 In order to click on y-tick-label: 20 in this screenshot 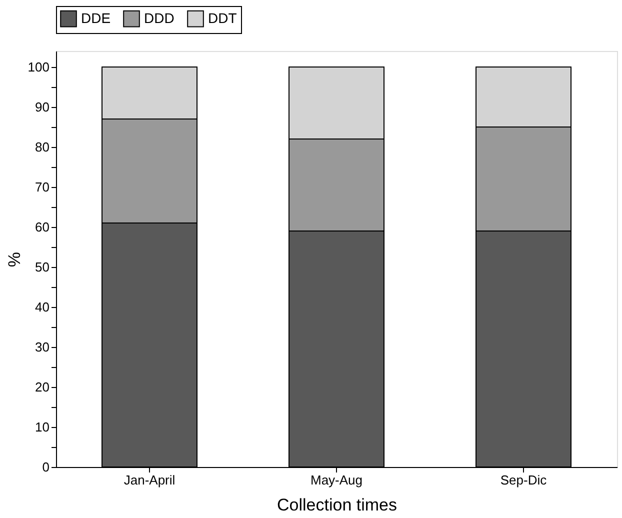, I will do `click(42, 387)`.